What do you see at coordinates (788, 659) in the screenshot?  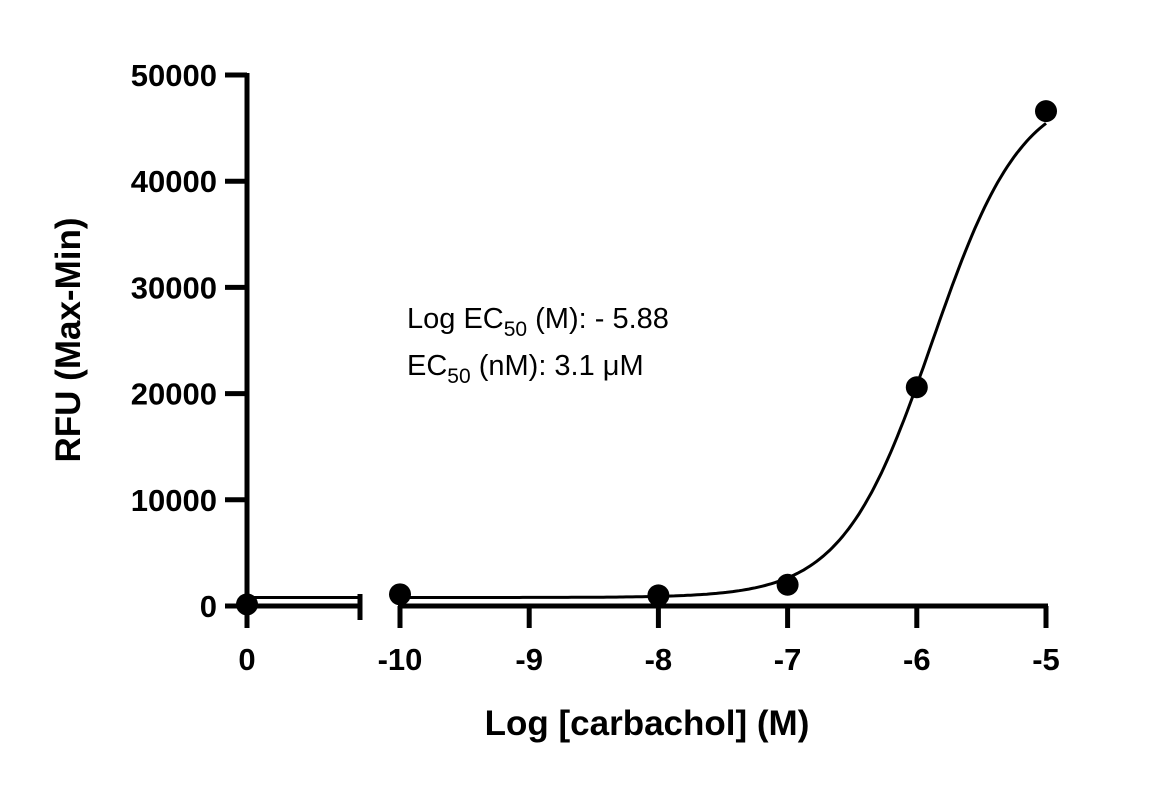 I see `x-tick-label: -7` at bounding box center [788, 659].